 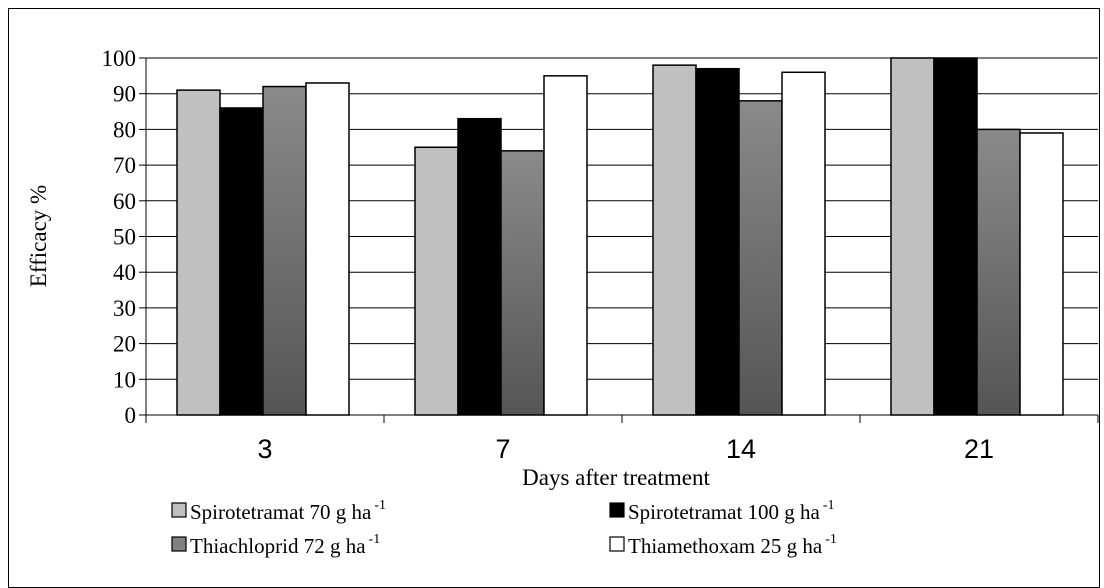 I want to click on y-tick-label: 90, so click(x=124, y=94).